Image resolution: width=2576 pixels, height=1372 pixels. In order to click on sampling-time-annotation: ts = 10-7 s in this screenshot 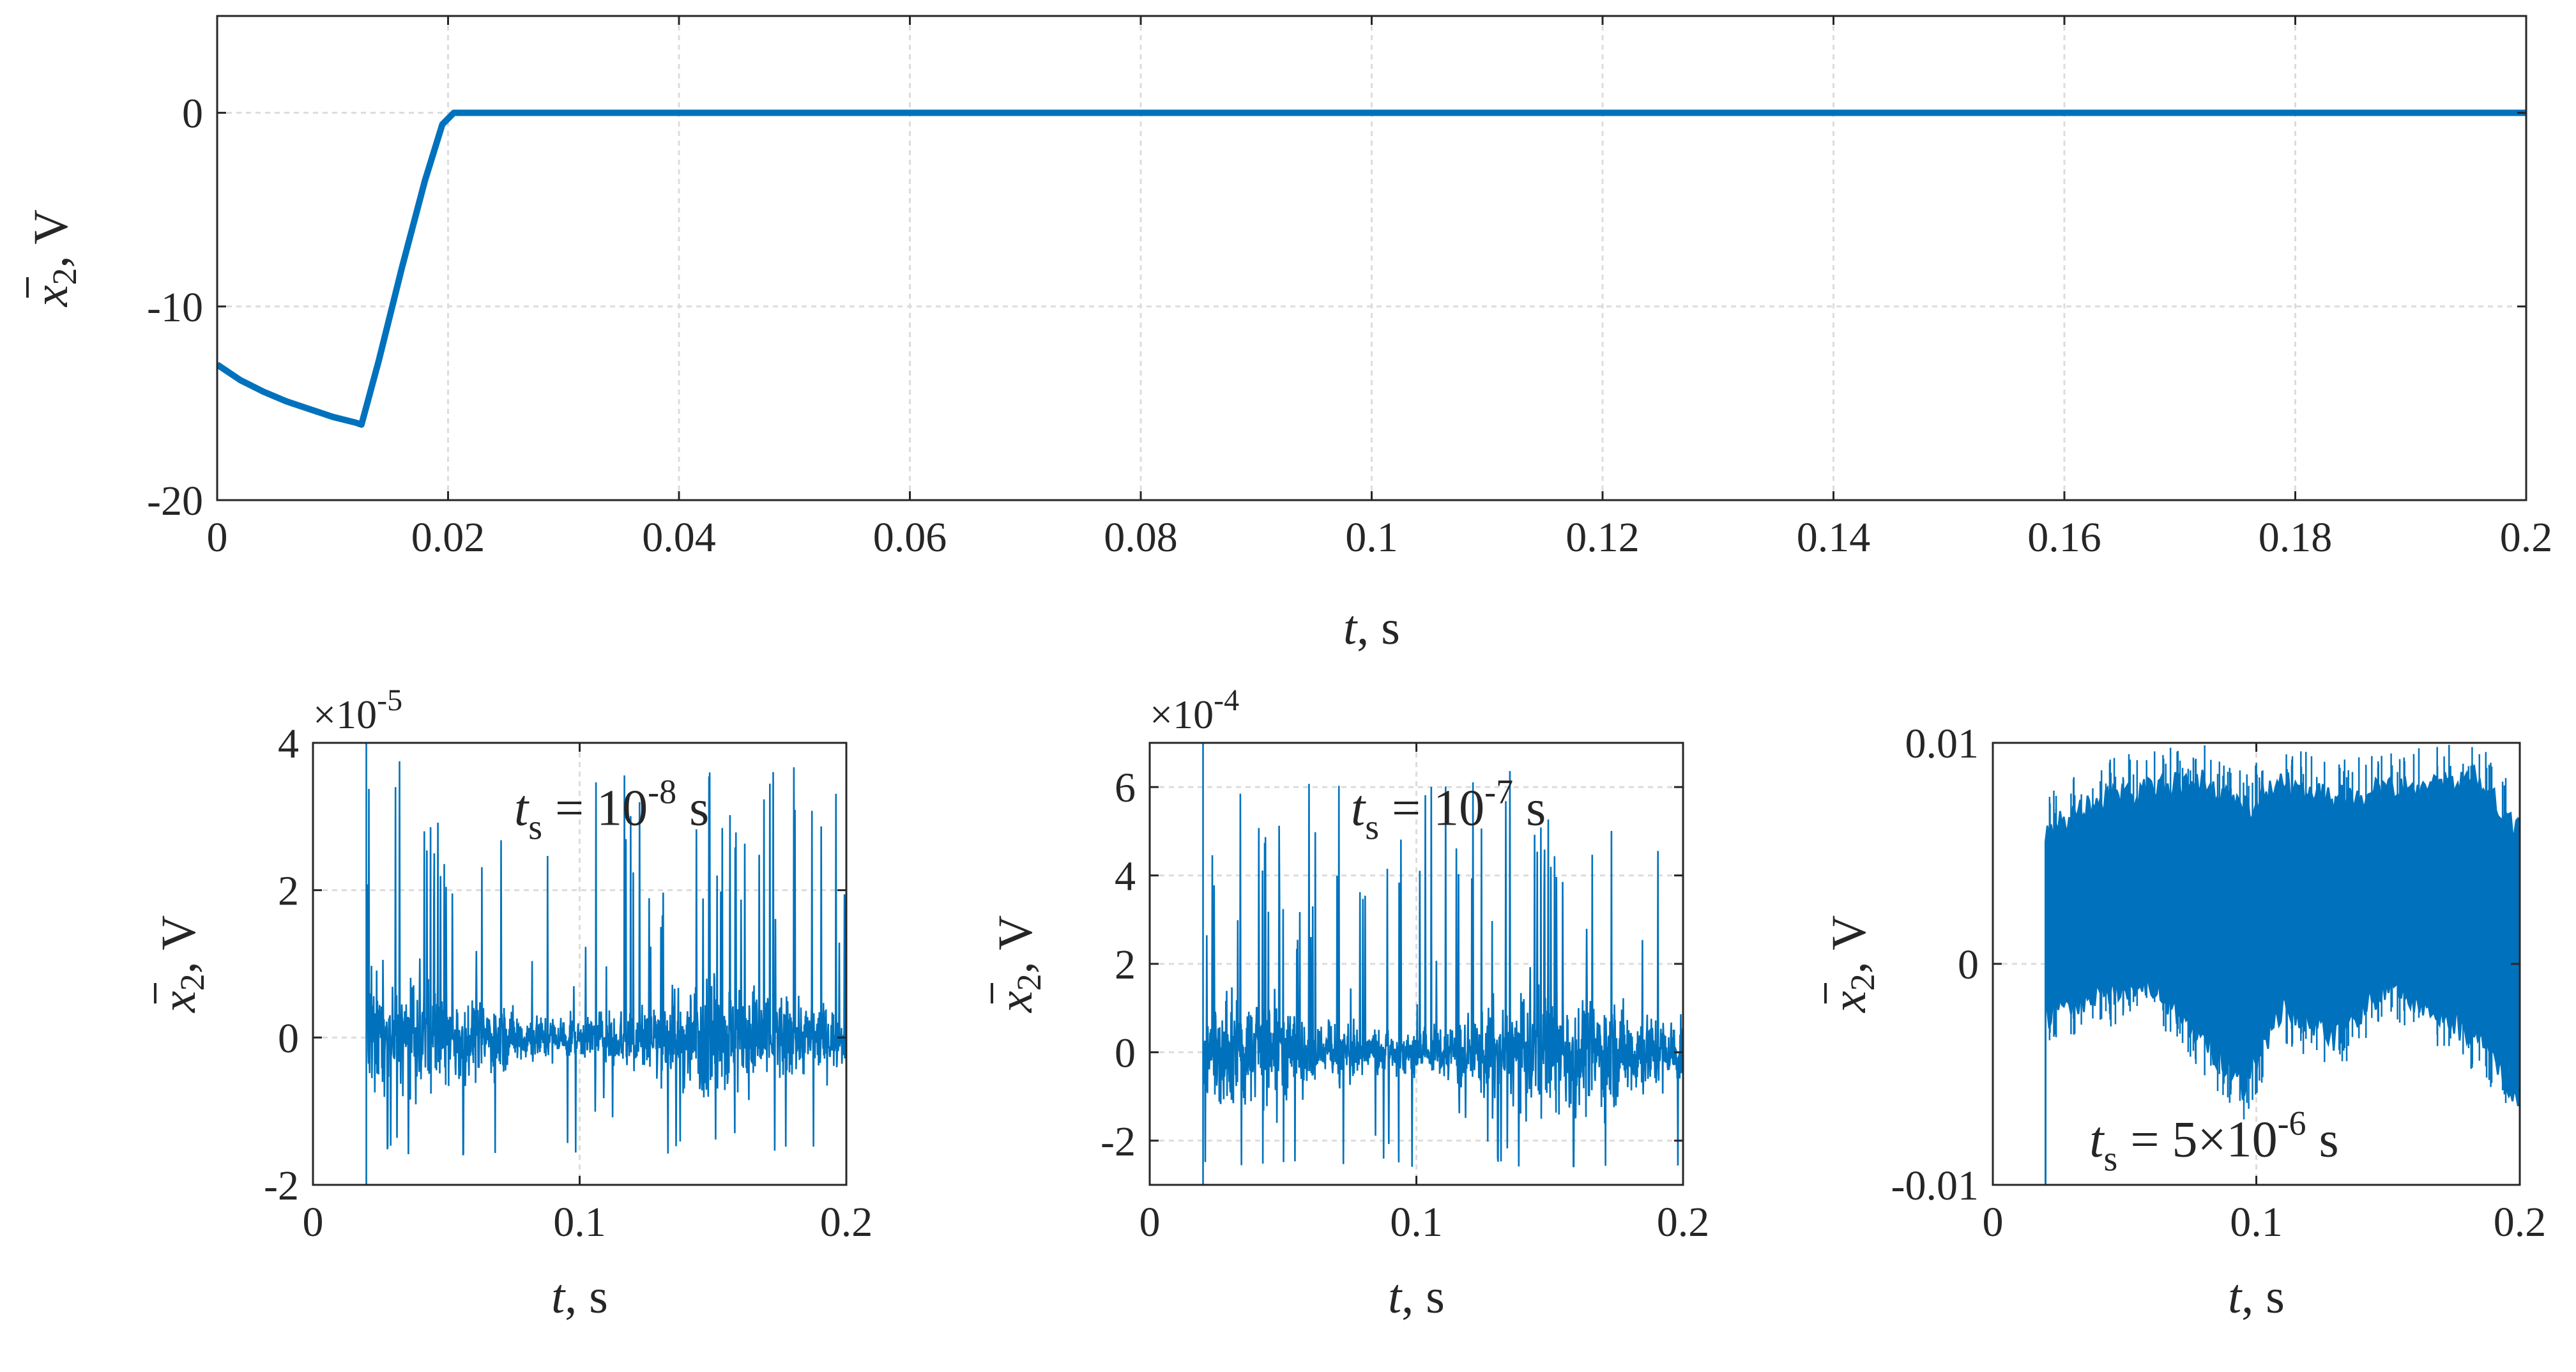, I will do `click(1448, 809)`.